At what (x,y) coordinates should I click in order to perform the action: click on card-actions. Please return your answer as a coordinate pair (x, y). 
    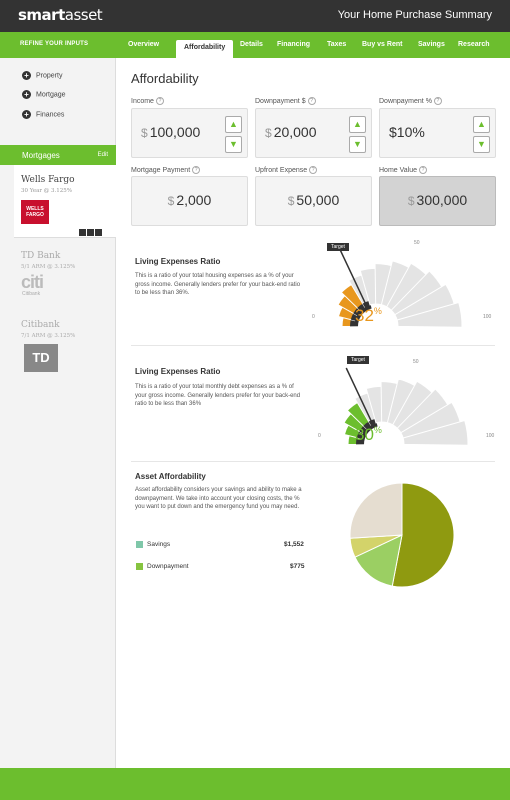
    Looking at the image, I should click on (90, 232).